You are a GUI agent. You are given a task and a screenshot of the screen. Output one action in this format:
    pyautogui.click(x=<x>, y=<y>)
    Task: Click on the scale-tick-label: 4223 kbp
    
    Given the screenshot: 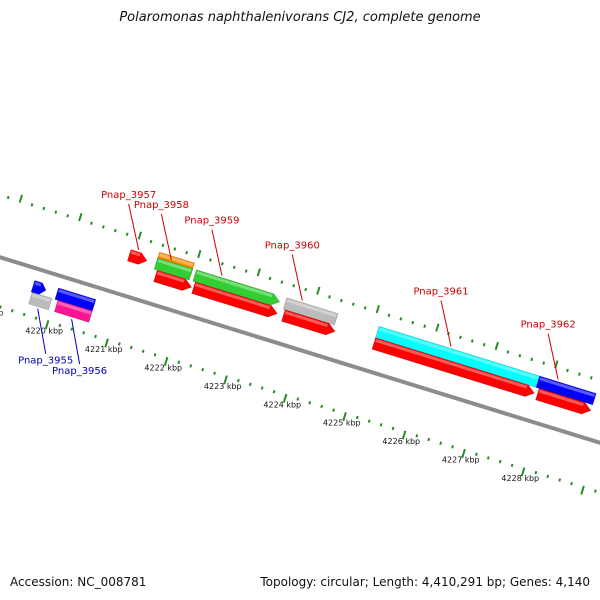 What is the action you would take?
    pyautogui.click(x=223, y=386)
    